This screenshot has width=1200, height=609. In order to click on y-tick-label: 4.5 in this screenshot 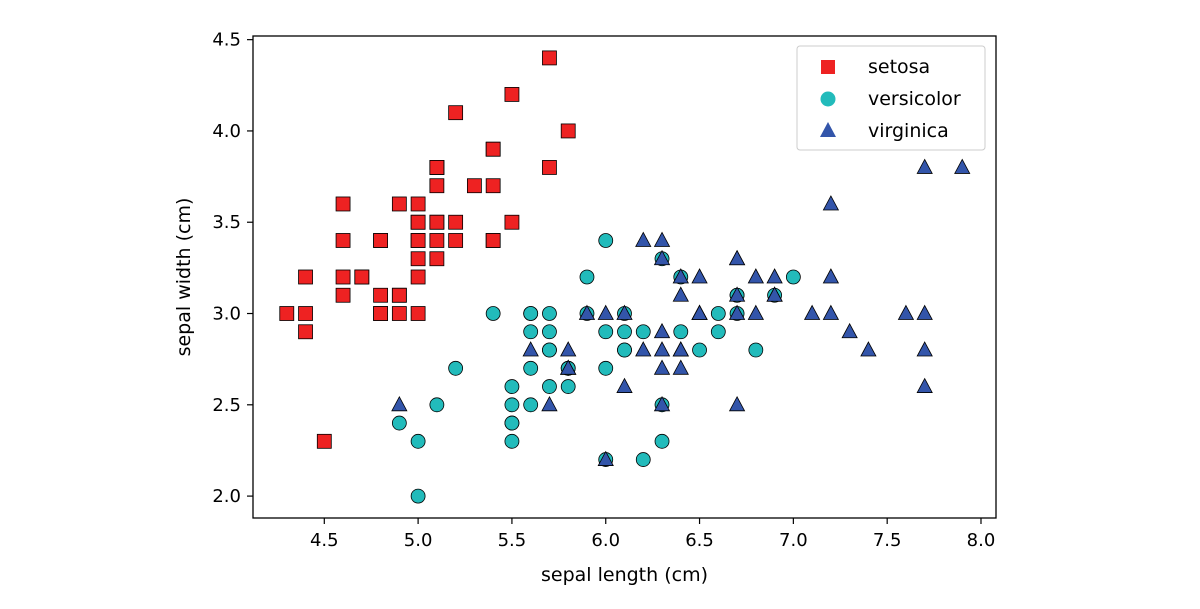, I will do `click(226, 40)`.